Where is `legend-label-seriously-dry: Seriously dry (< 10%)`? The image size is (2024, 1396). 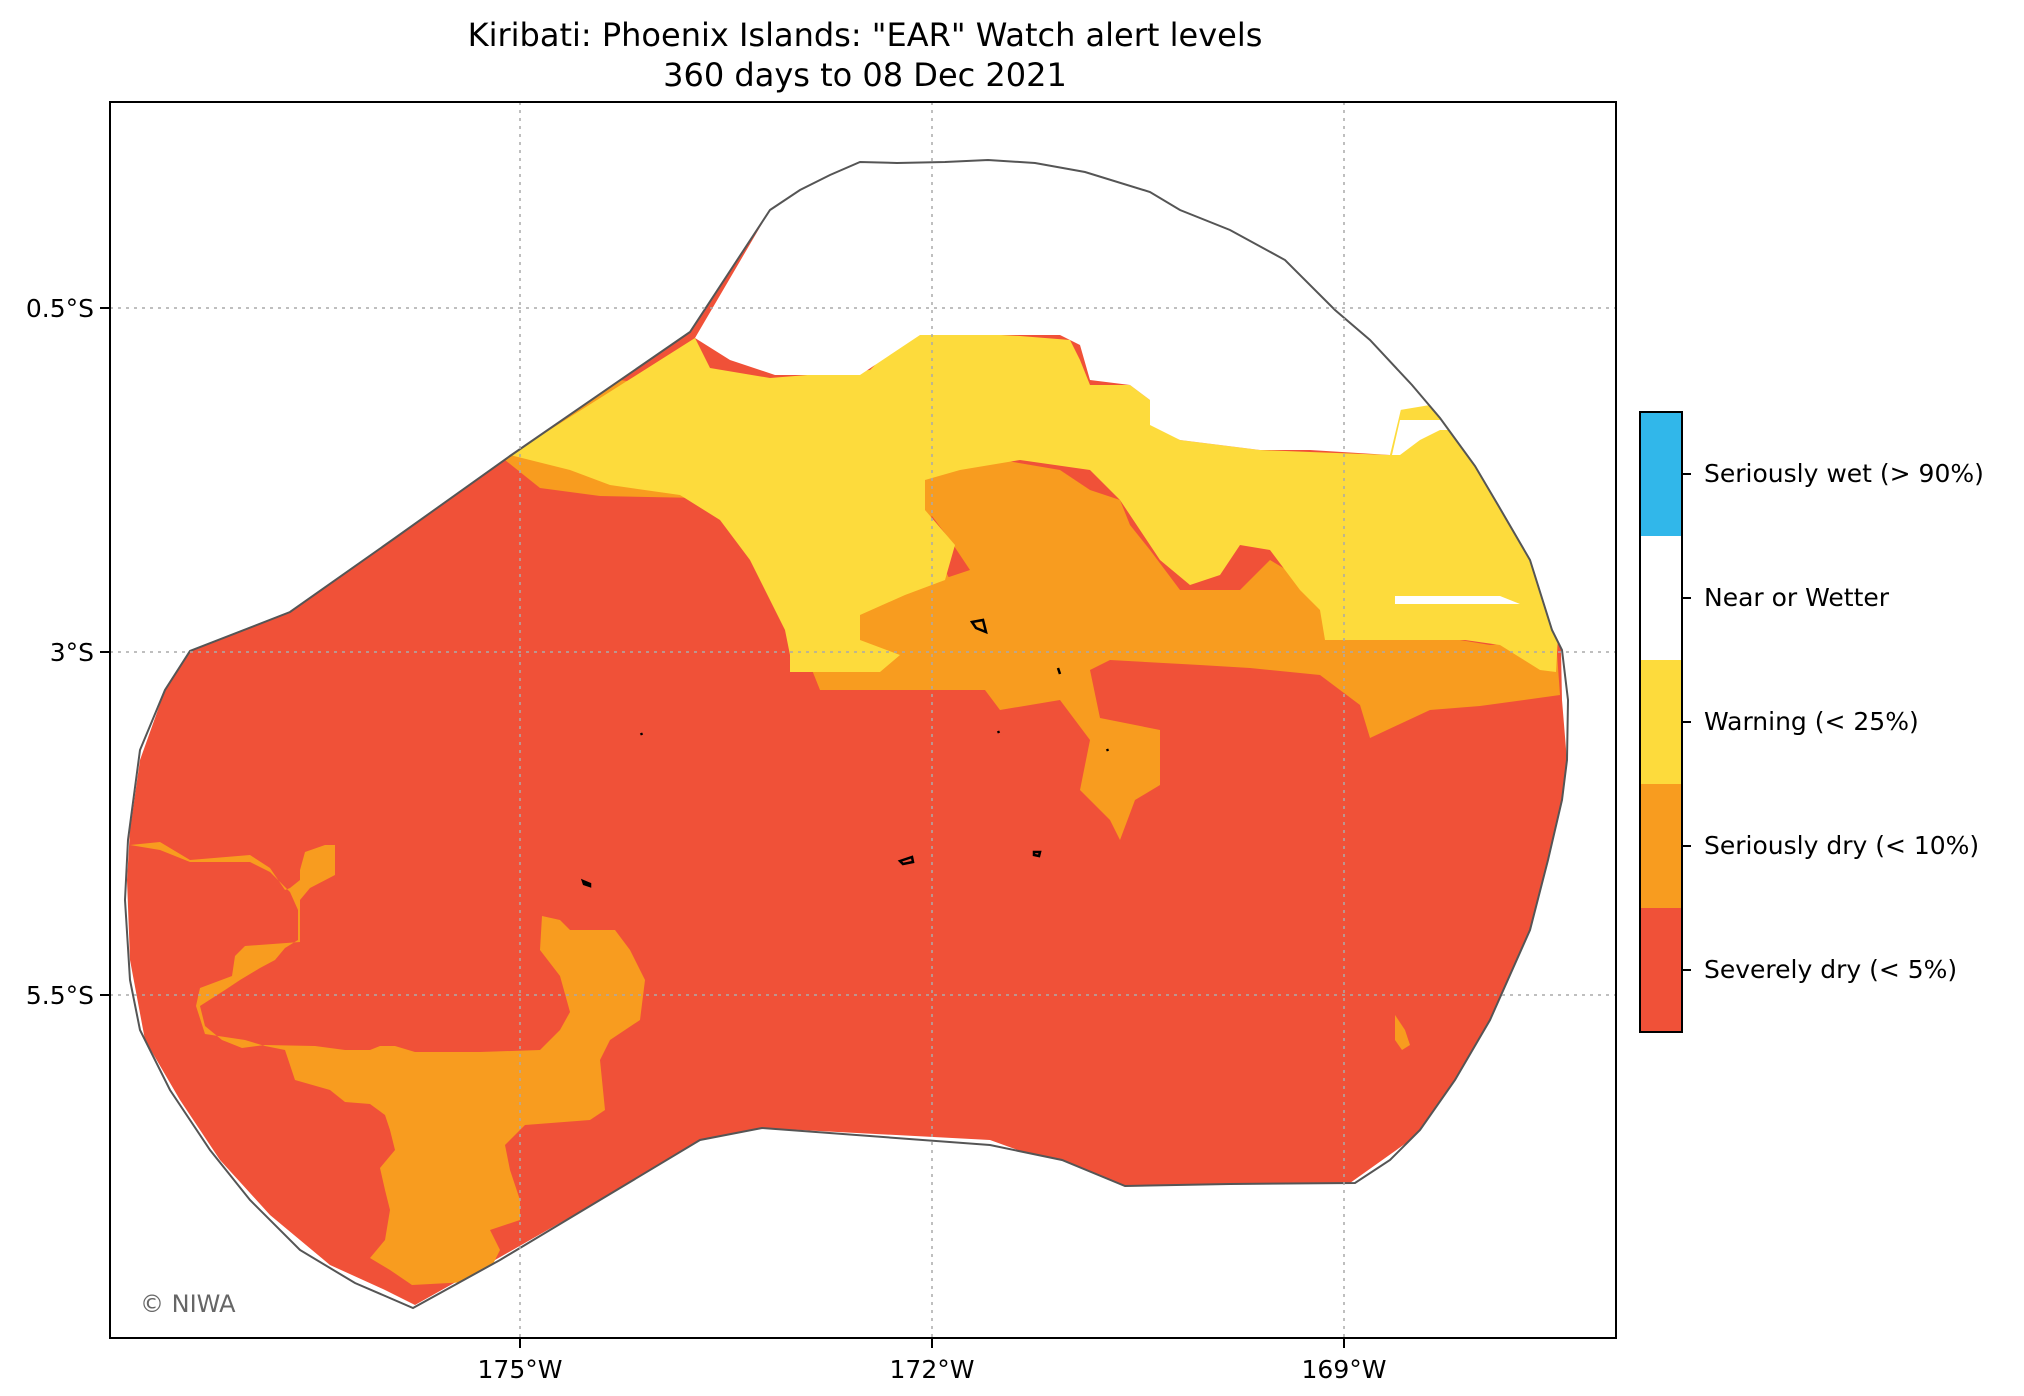
legend-label-seriously-dry: Seriously dry (< 10%) is located at coordinates (1842, 845).